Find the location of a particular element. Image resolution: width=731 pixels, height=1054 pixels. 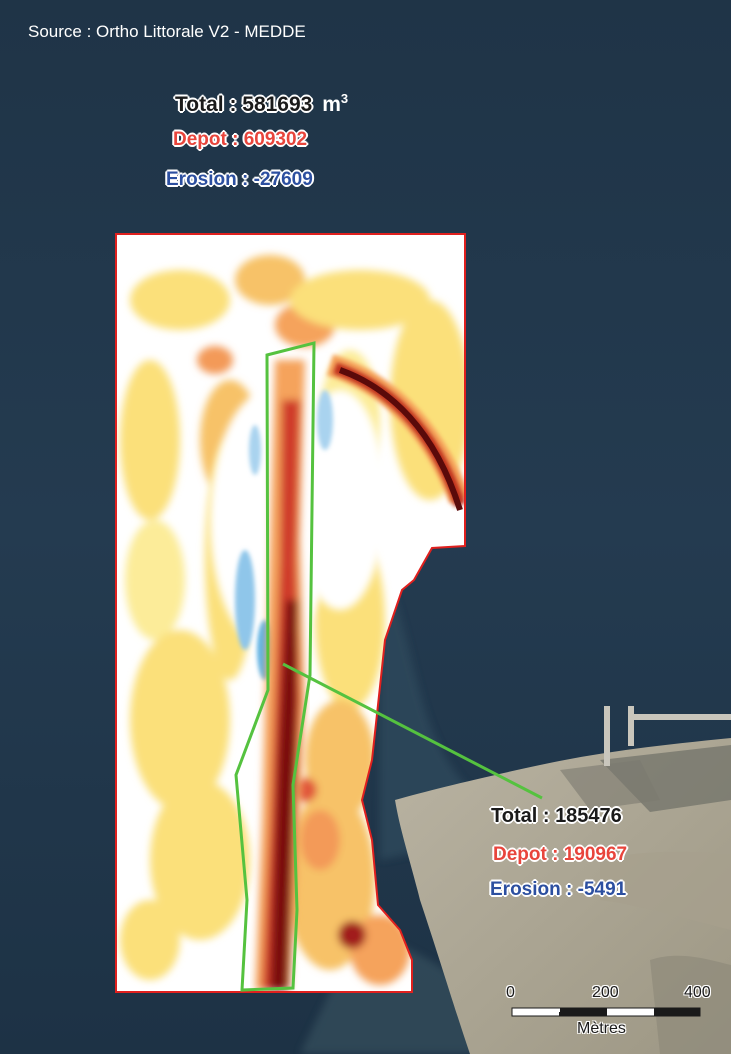

land-area is located at coordinates (563, 896).